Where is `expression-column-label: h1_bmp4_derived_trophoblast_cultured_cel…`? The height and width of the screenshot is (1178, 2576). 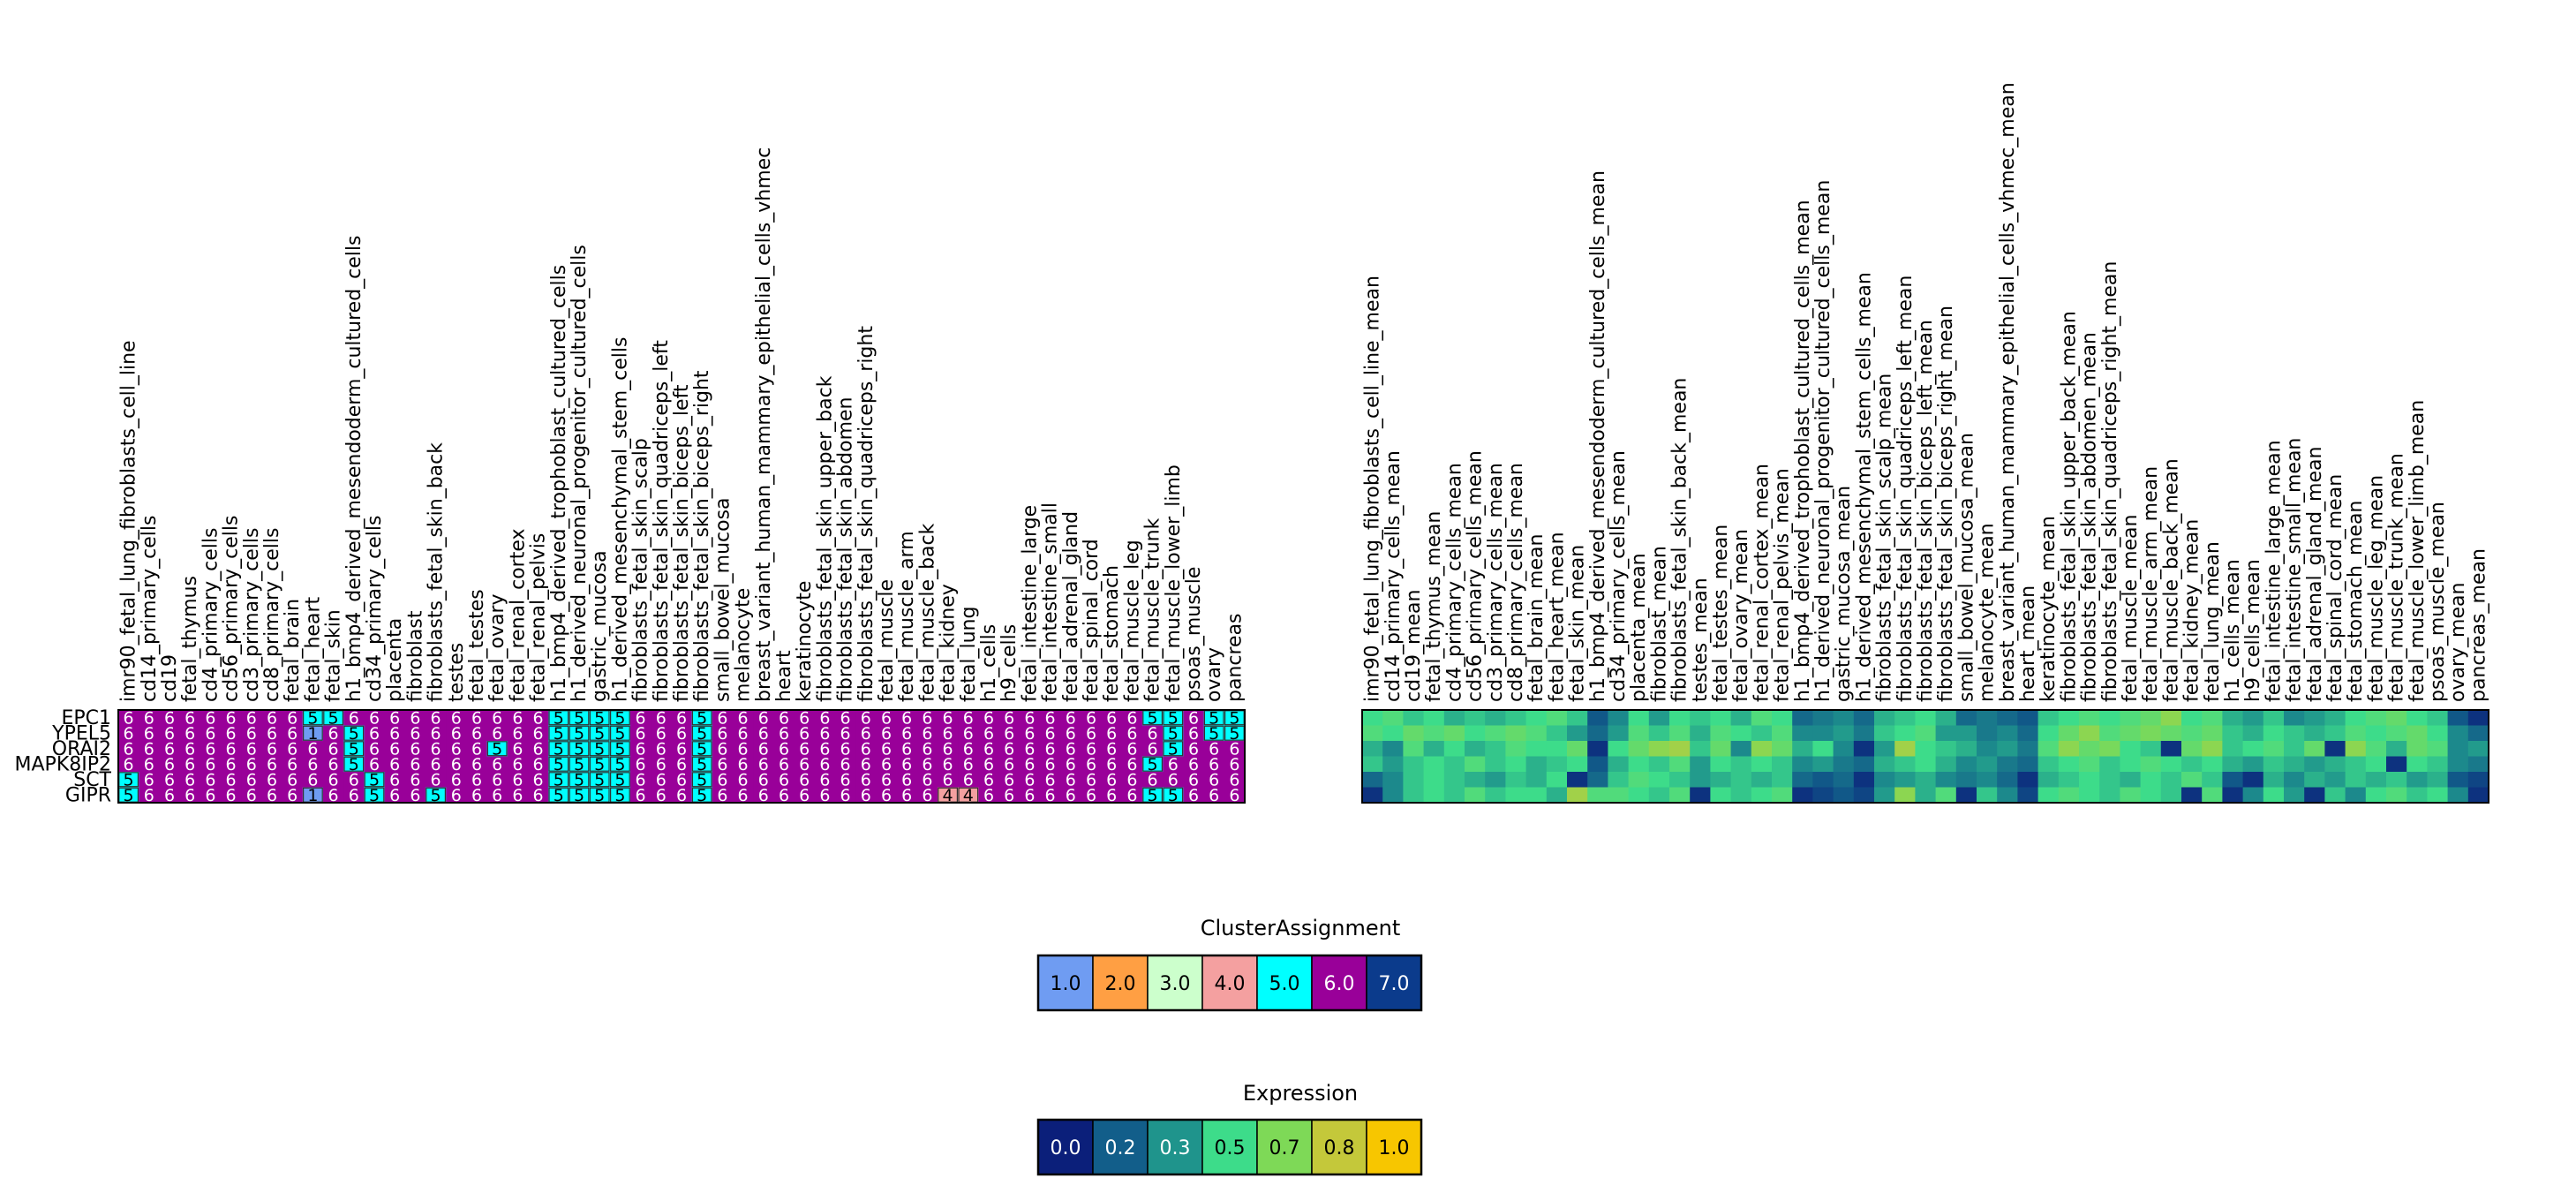
expression-column-label: h1_bmp4_derived_trophoblast_cultured_cel… is located at coordinates (1803, 451).